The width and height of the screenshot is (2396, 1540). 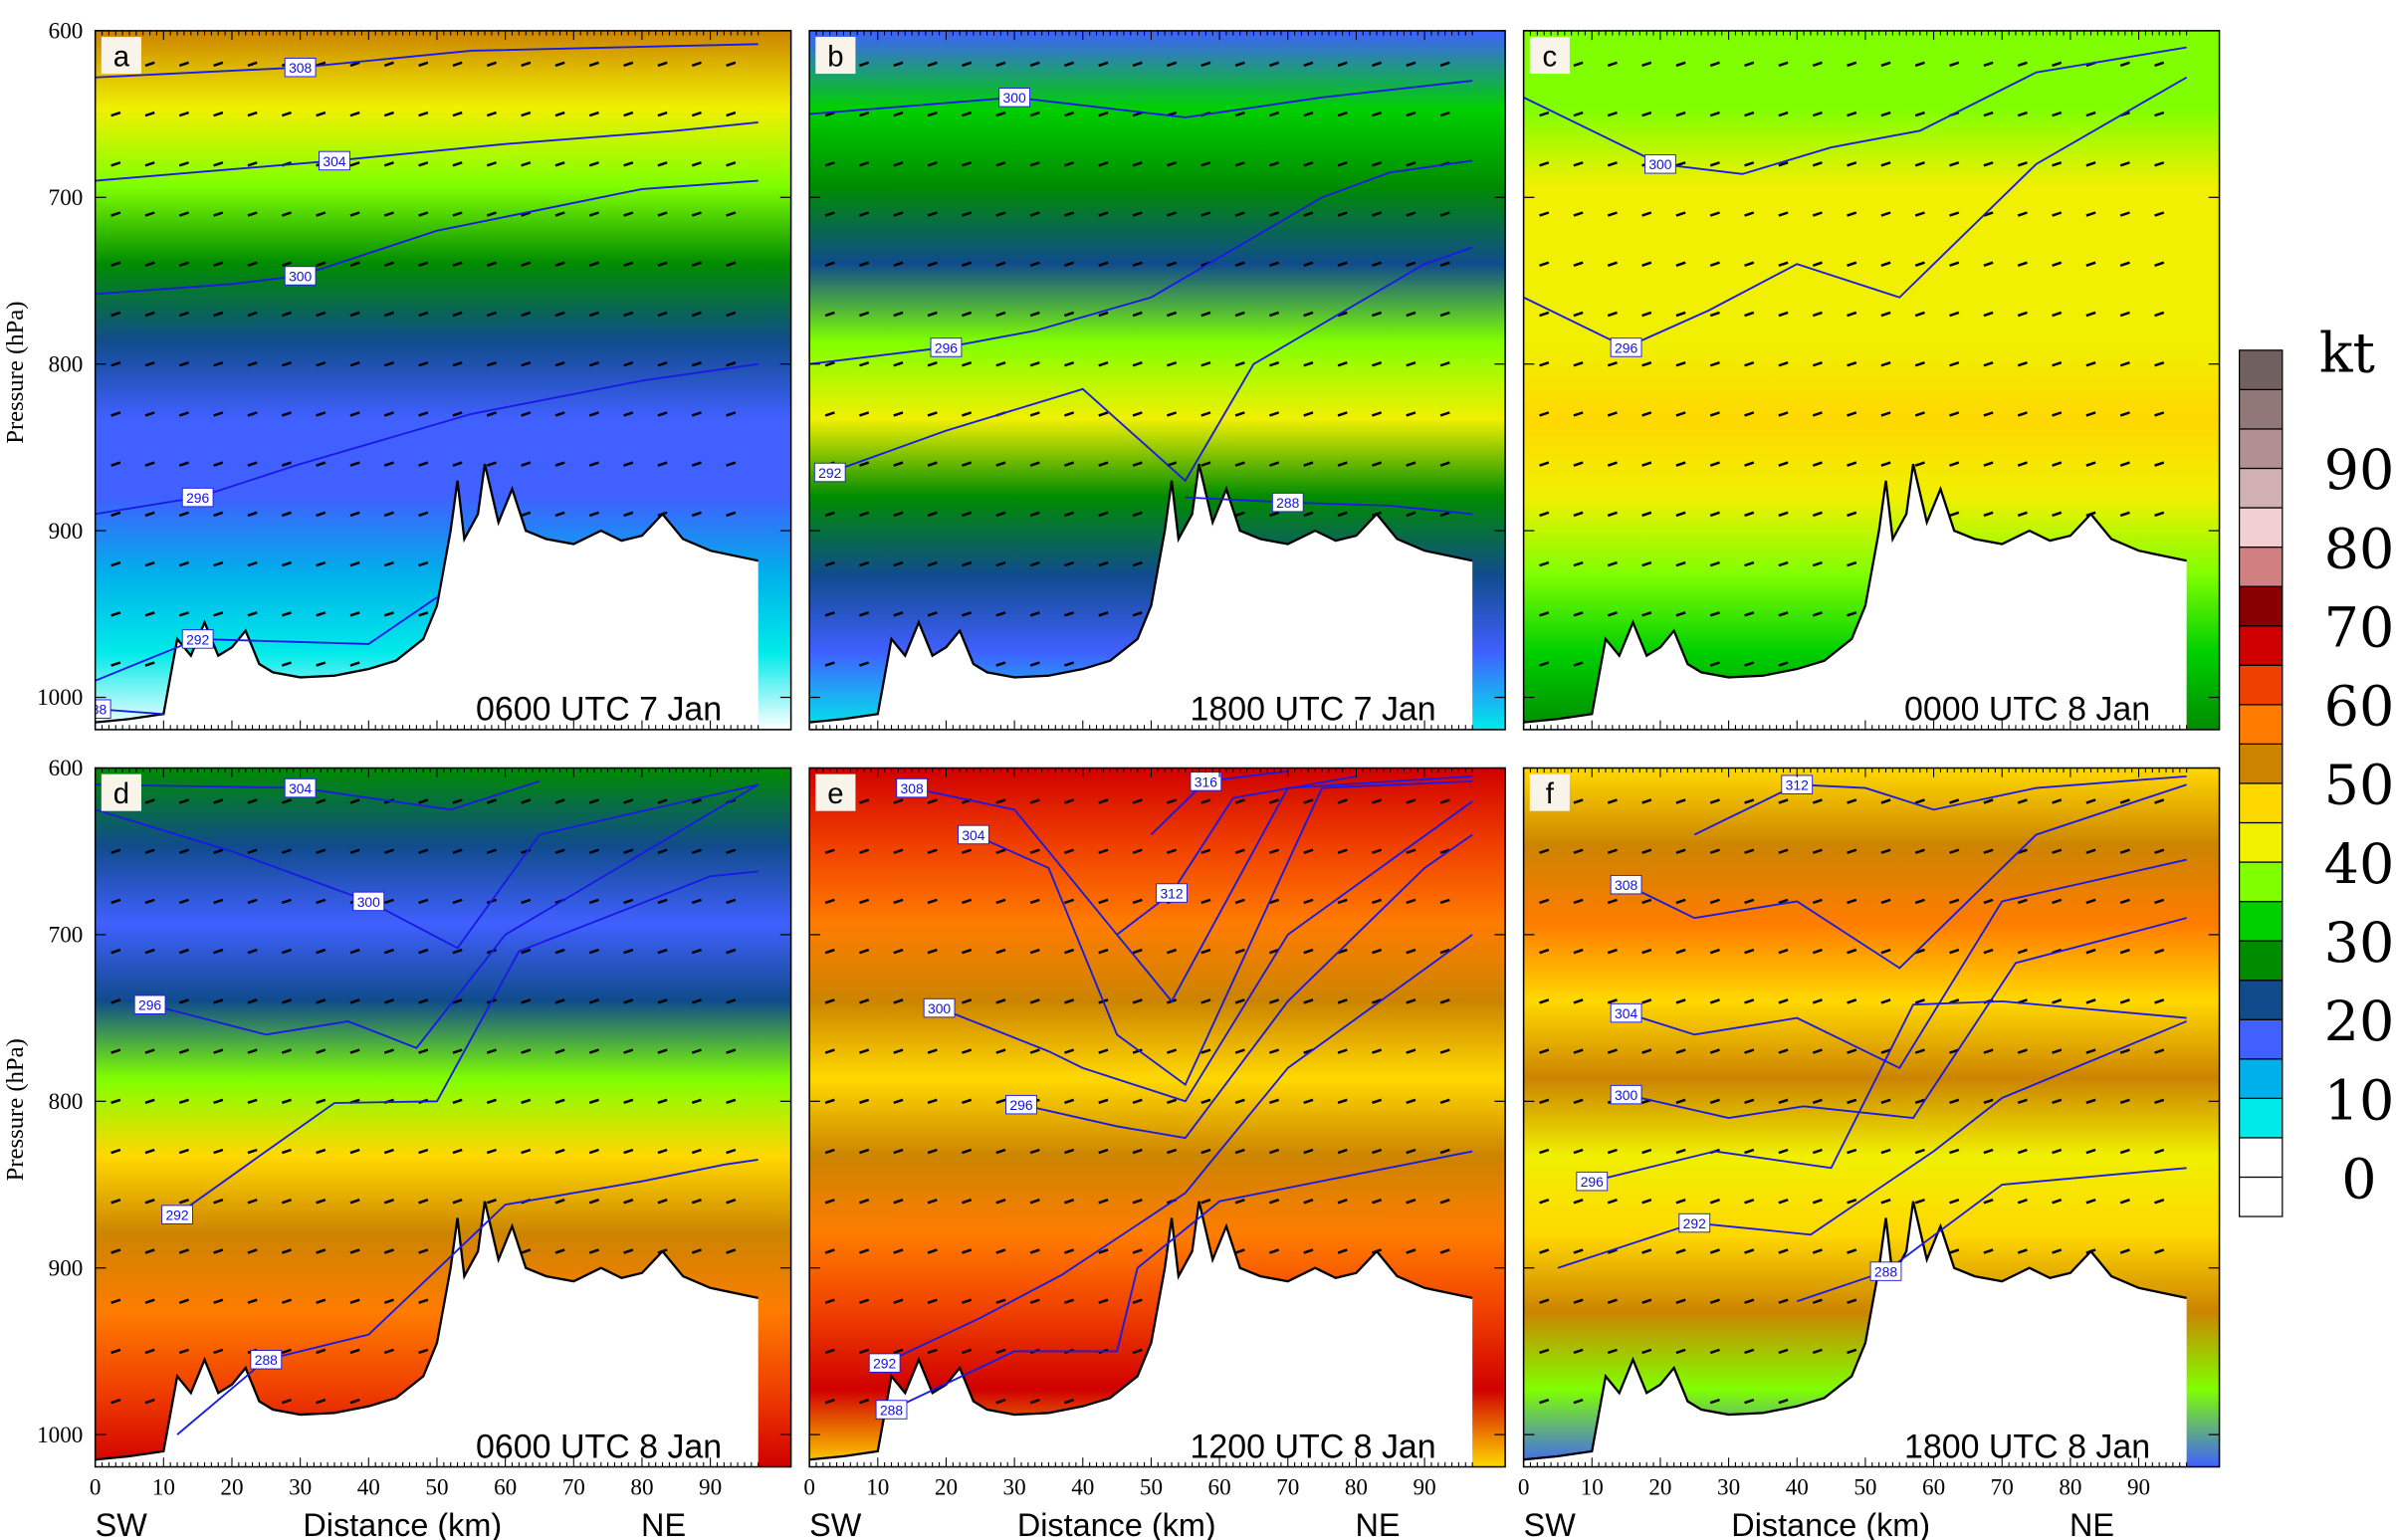 What do you see at coordinates (2360, 707) in the screenshot?
I see `colorbar-label: 60` at bounding box center [2360, 707].